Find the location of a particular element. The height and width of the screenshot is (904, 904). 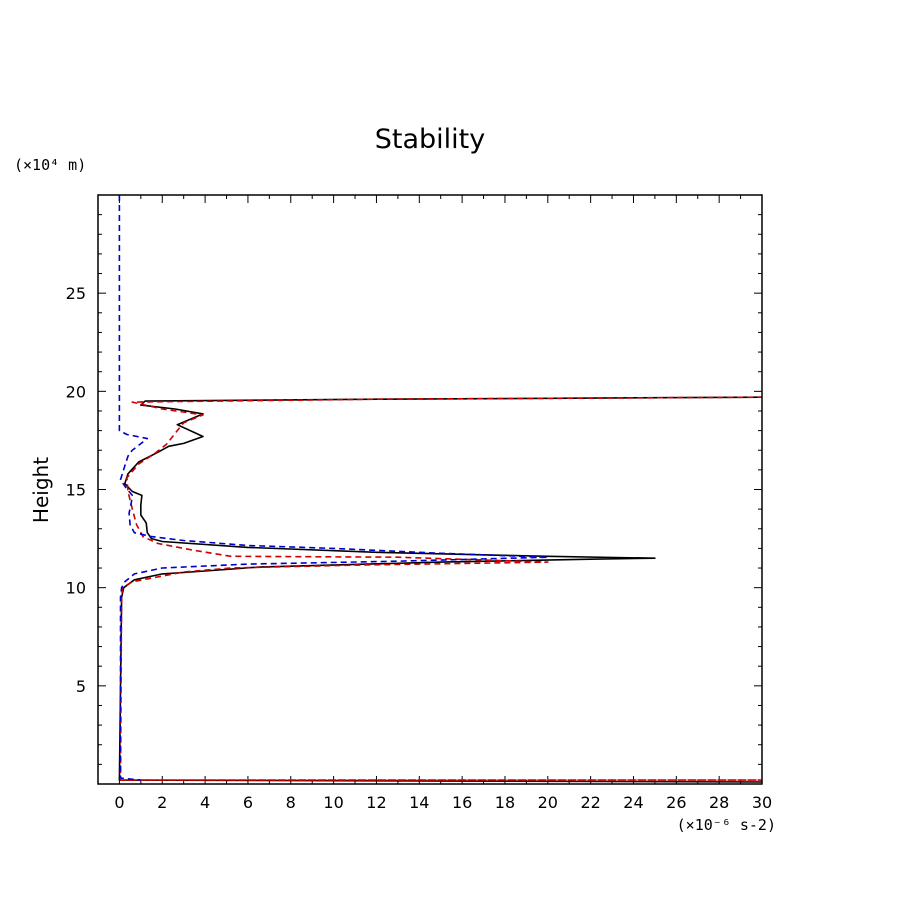

x-tick-label: 22 is located at coordinates (590, 802).